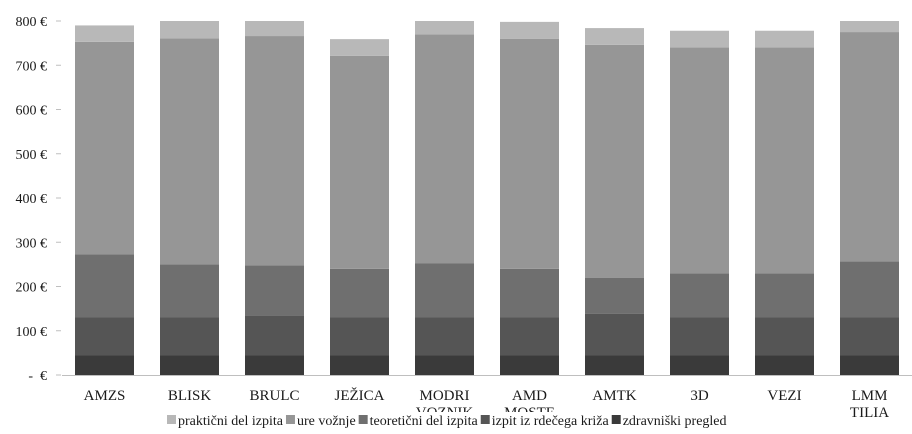 Image resolution: width=912 pixels, height=434 pixels. I want to click on bar-segment-ure-vožnje-5, so click(529, 153).